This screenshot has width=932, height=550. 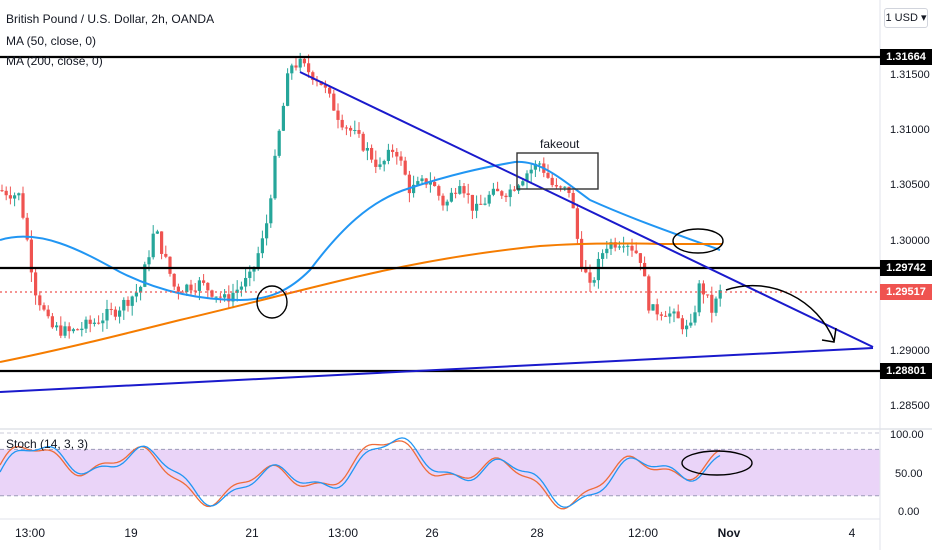 I want to click on stoch-d-line, so click(x=360, y=475).